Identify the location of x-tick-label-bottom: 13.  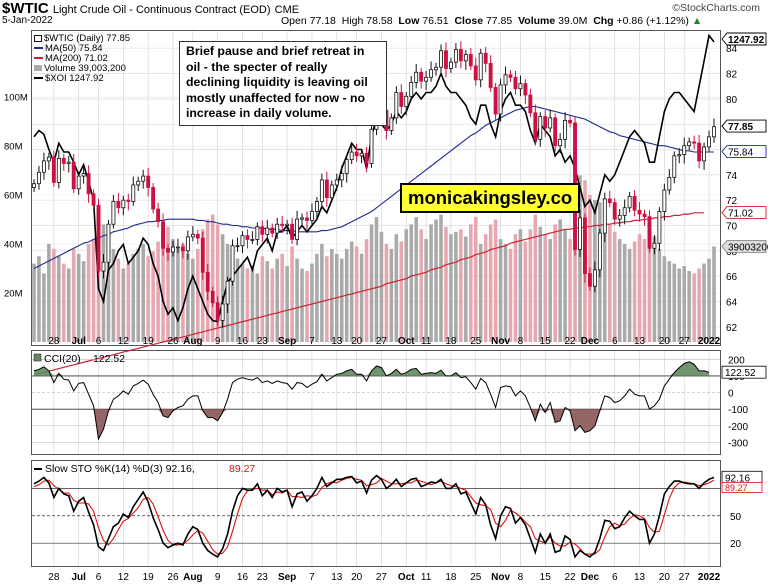
(640, 577).